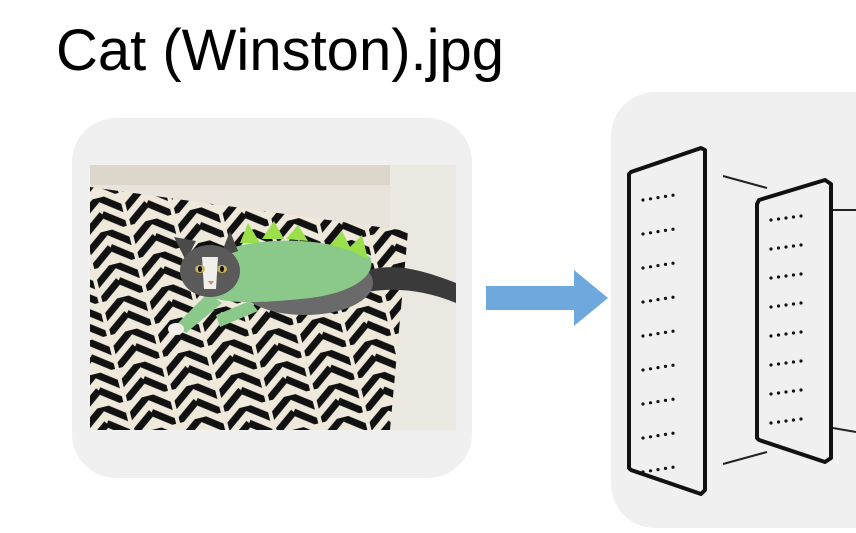 Image resolution: width=856 pixels, height=533 pixels. I want to click on image-filename-title: Cat (Winston).jpg, so click(280, 50).